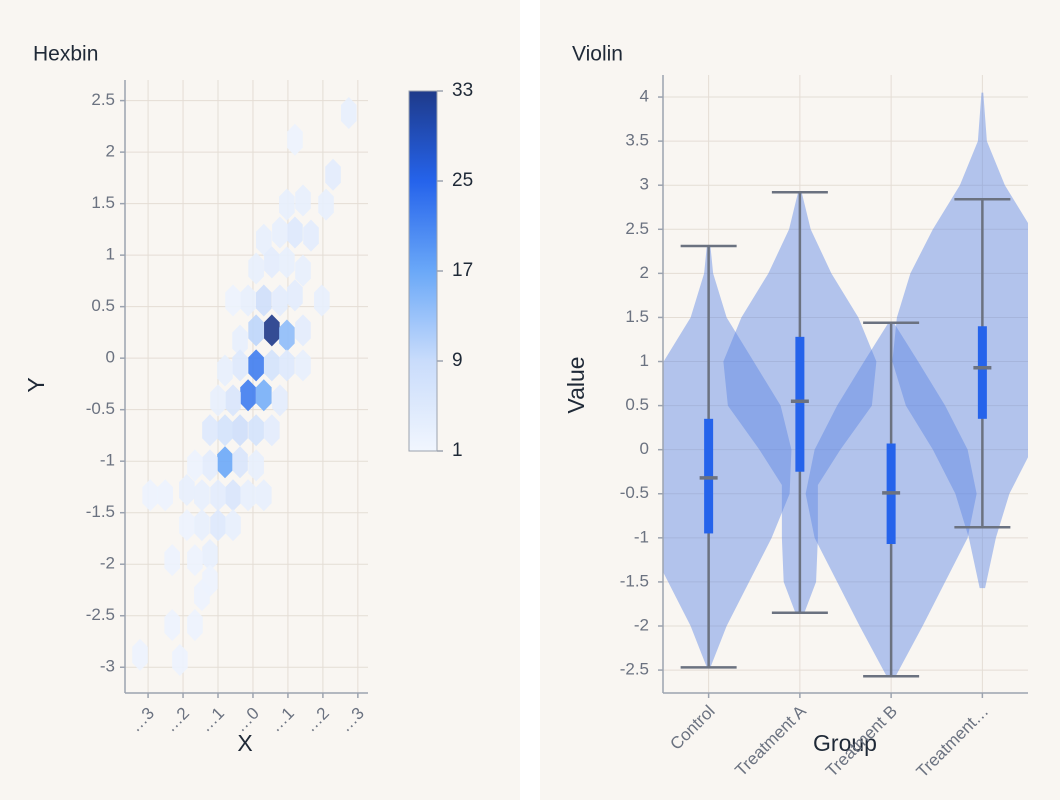 The image size is (1060, 800). Describe the element at coordinates (462, 90) in the screenshot. I see `colorbar-tick-label: 33` at that location.